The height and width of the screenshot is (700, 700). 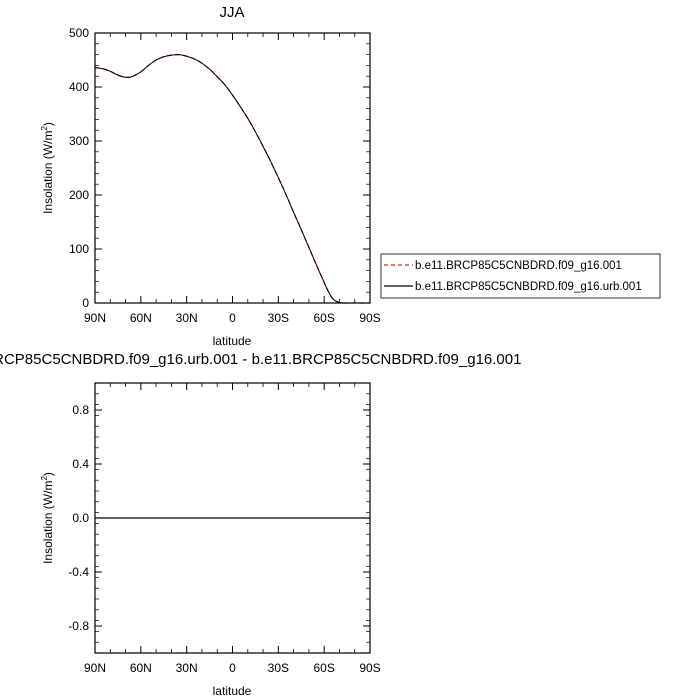 What do you see at coordinates (80, 410) in the screenshot?
I see `y-tick-label: 0.8` at bounding box center [80, 410].